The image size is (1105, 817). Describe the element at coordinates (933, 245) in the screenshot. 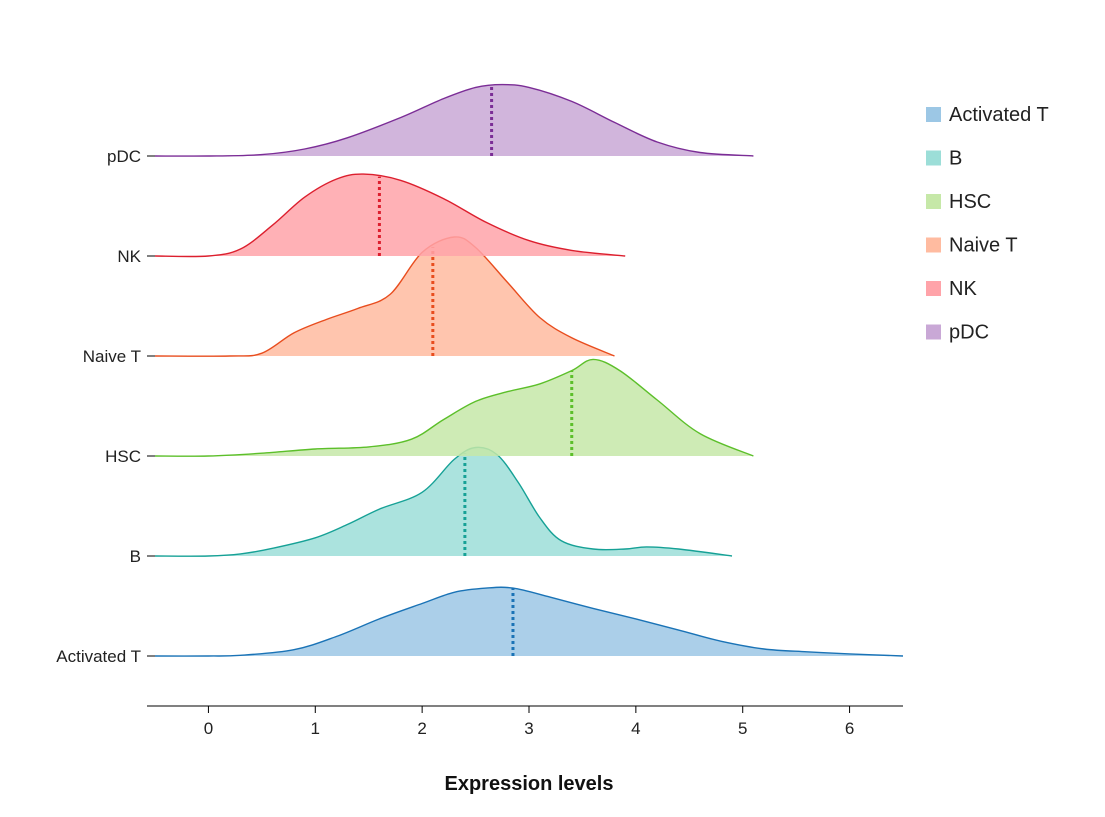

I see `legend-swatch-naive-t` at that location.